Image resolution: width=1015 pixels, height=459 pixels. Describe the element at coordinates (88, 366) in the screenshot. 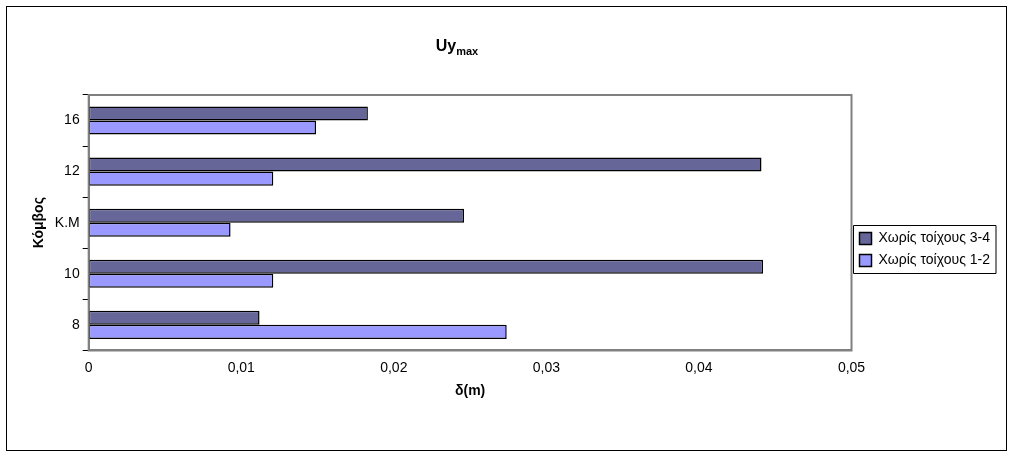

I see `x-tick-label: 0` at that location.